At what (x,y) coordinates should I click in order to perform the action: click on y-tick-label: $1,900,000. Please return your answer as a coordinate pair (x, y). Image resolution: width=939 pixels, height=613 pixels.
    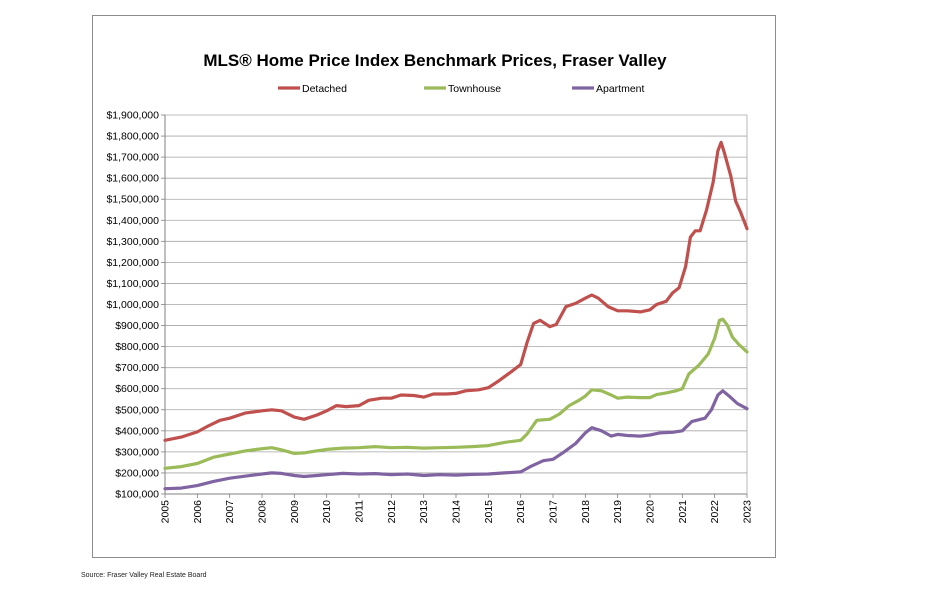
    Looking at the image, I should click on (132, 116).